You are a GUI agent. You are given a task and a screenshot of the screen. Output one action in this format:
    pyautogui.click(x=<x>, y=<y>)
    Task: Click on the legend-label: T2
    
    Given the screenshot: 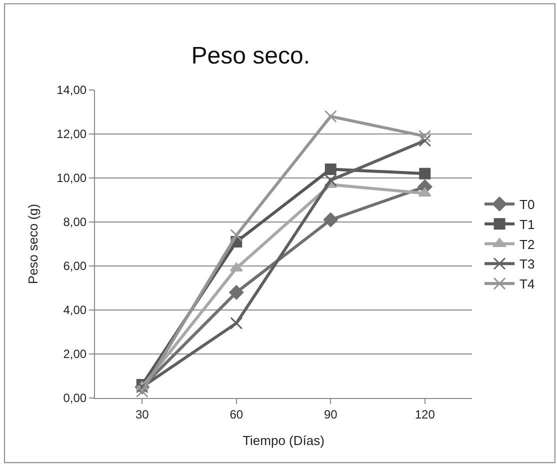 What is the action you would take?
    pyautogui.click(x=527, y=244)
    